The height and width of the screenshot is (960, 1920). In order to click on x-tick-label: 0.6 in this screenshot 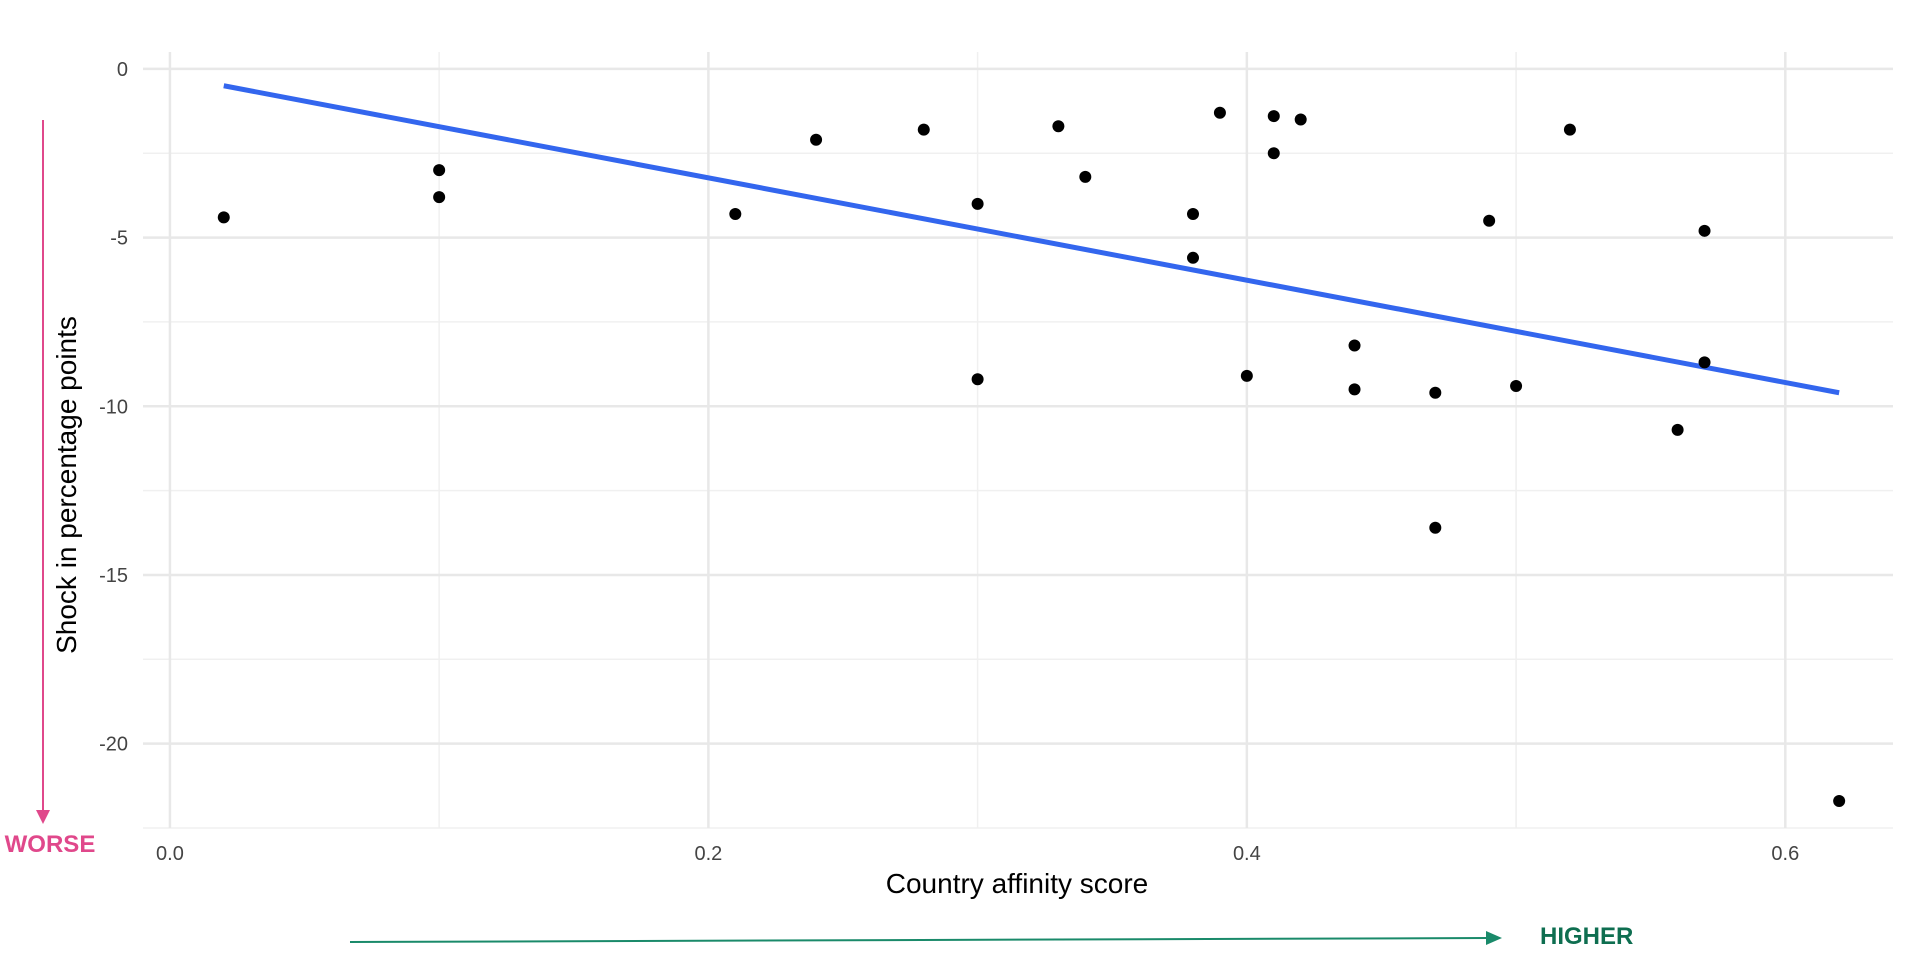, I will do `click(1785, 854)`.